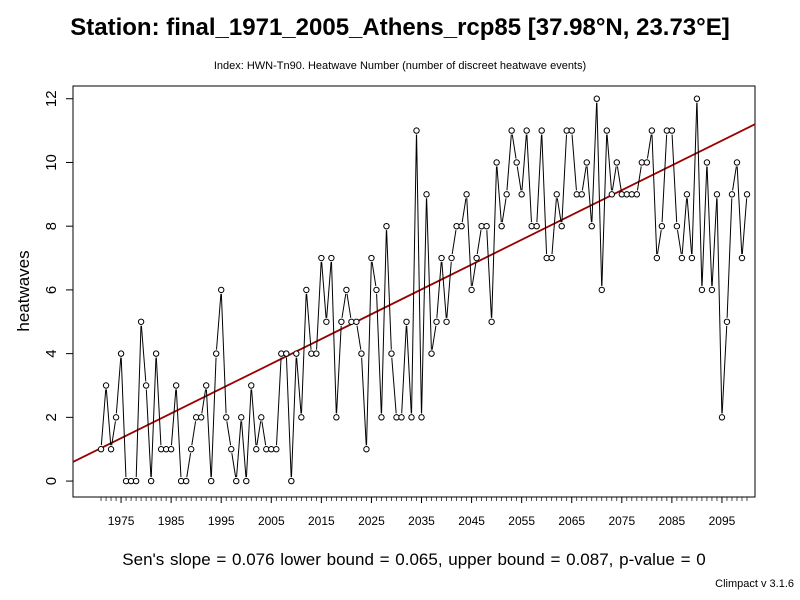 Image resolution: width=800 pixels, height=600 pixels. What do you see at coordinates (621, 521) in the screenshot?
I see `x-tick-label: 2075` at bounding box center [621, 521].